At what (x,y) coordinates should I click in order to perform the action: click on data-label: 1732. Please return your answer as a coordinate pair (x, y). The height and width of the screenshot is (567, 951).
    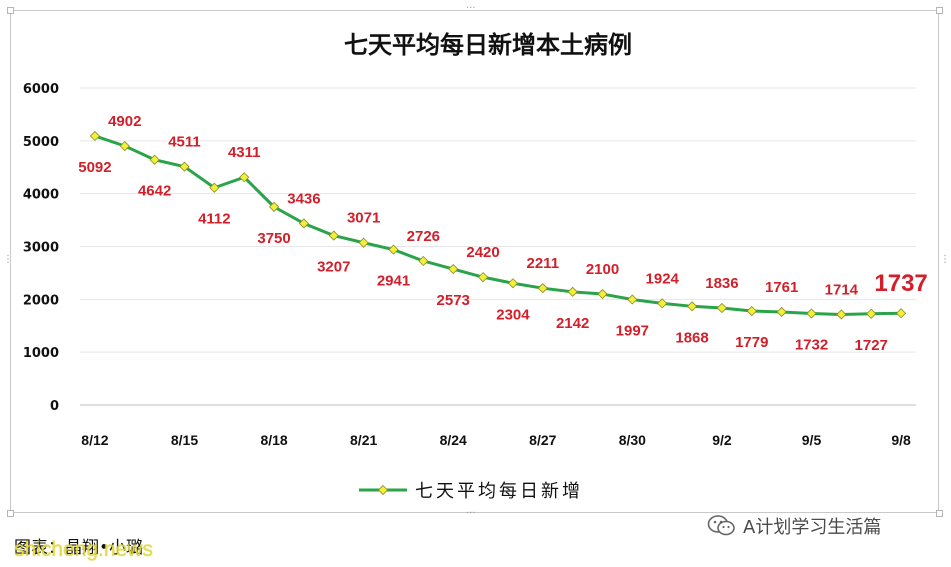
    Looking at the image, I should click on (811, 344).